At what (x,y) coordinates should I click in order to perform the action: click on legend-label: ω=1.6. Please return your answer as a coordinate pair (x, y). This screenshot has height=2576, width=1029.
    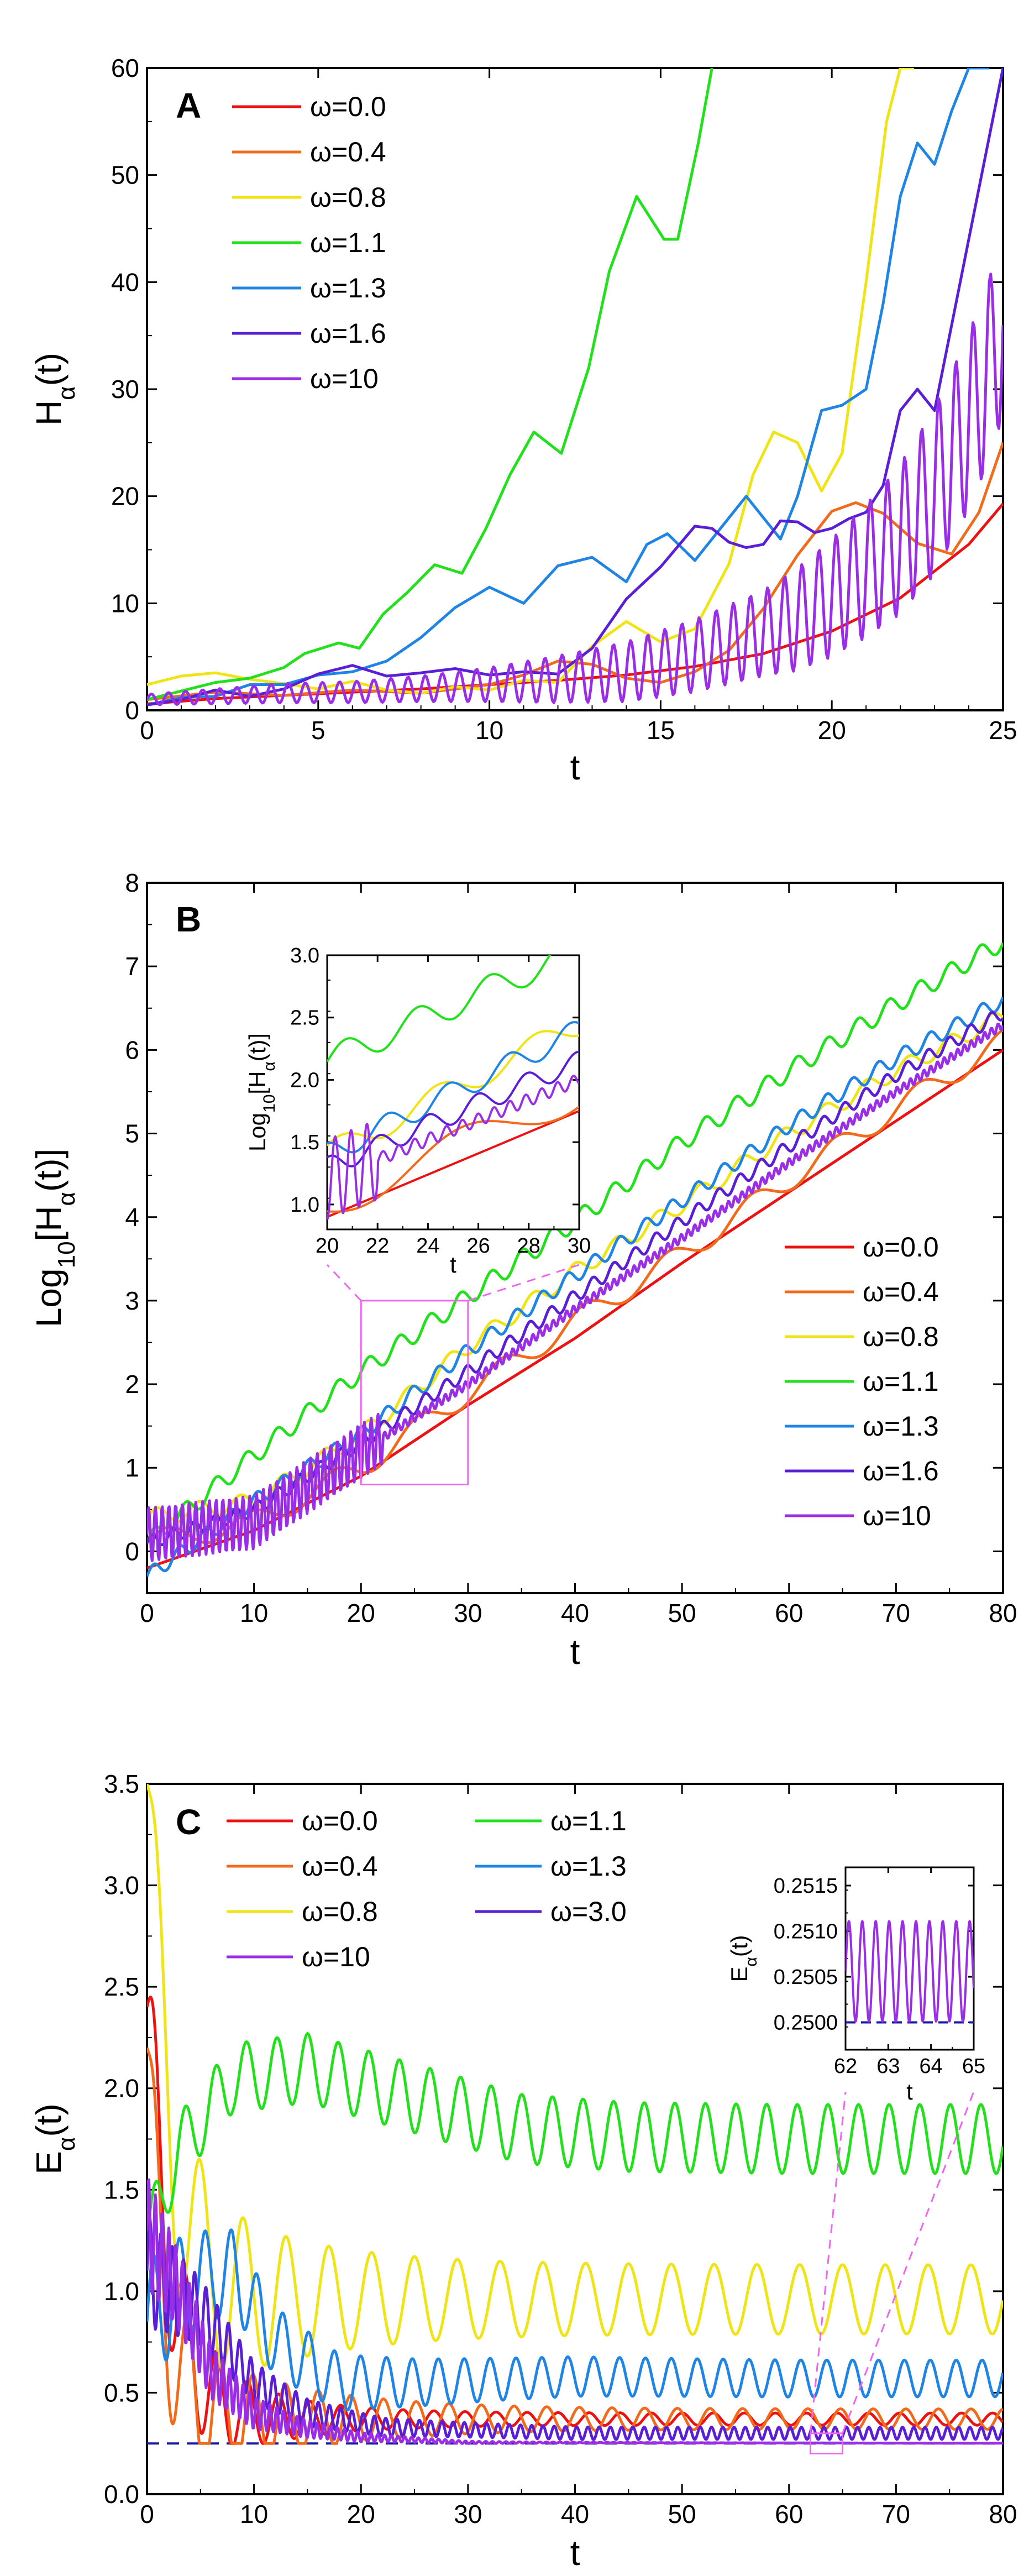
    Looking at the image, I should click on (348, 333).